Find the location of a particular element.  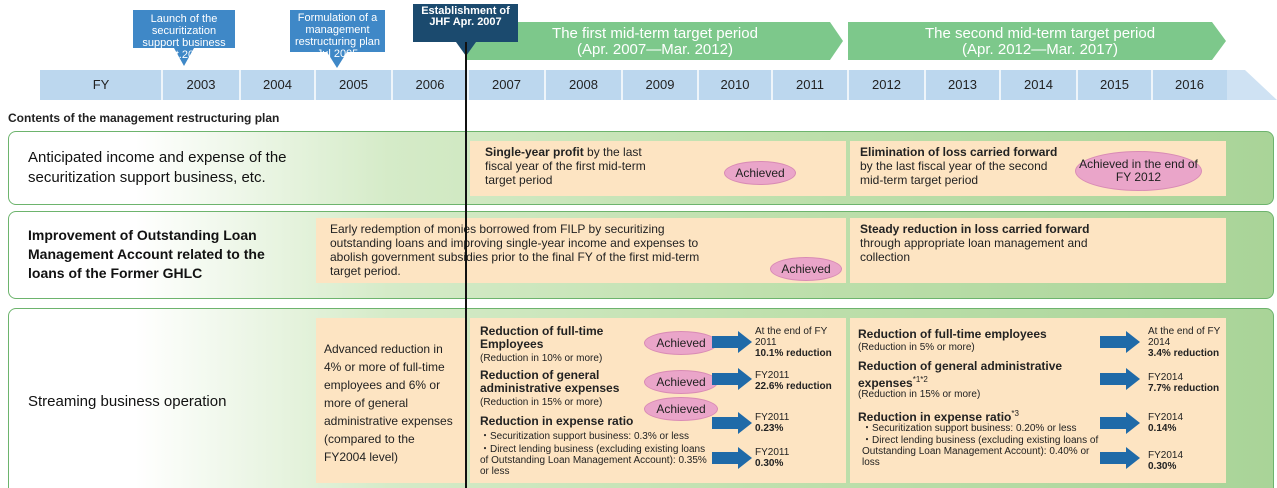

result-value: 10.1% reduction is located at coordinates (793, 353).